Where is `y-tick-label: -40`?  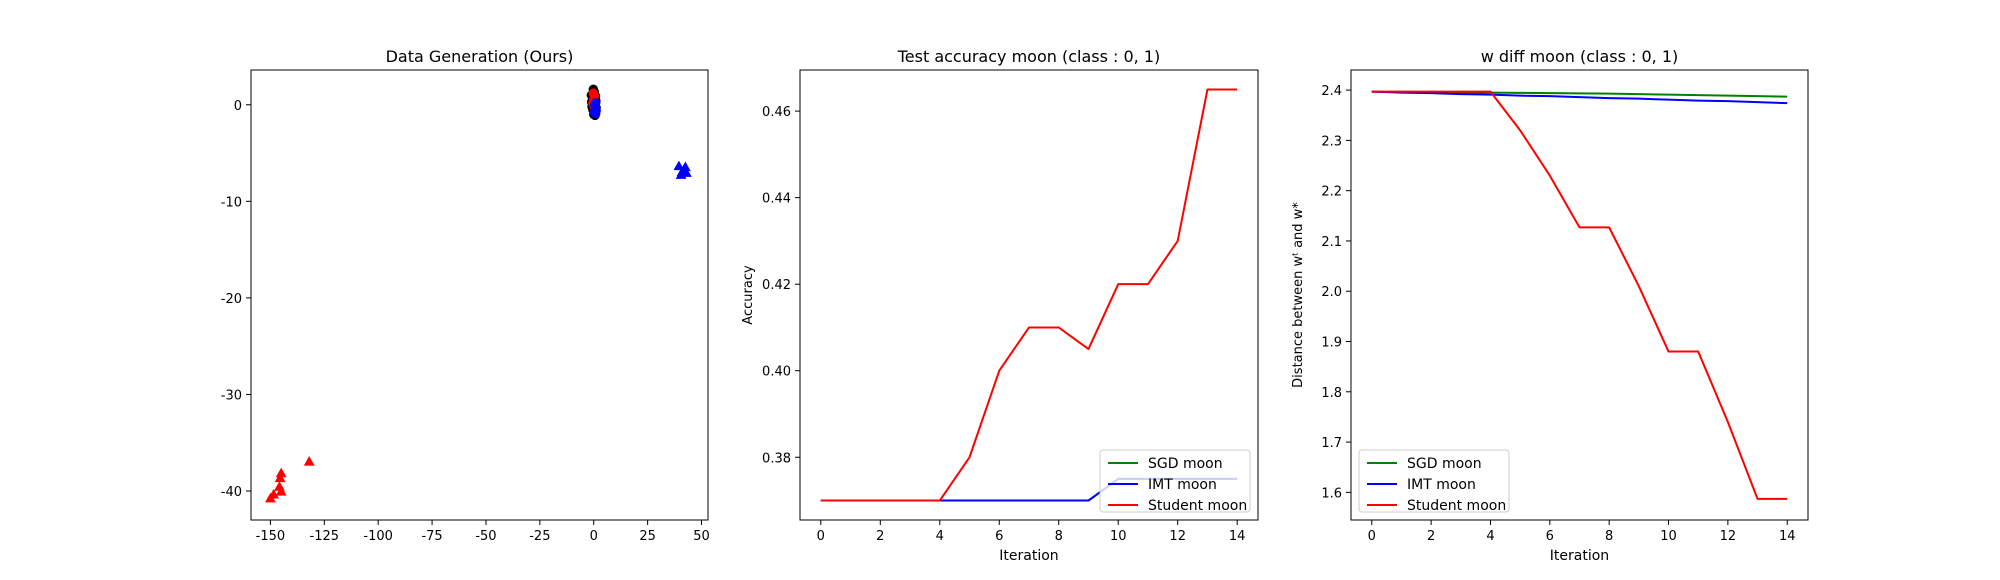
y-tick-label: -40 is located at coordinates (231, 492).